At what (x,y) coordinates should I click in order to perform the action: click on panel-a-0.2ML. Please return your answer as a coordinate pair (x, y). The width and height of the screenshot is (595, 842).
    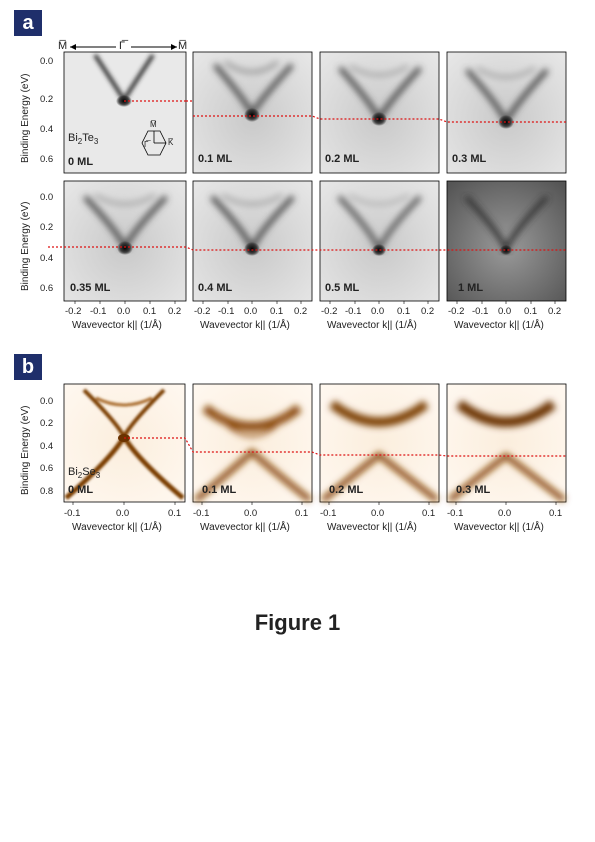
    Looking at the image, I should click on (379, 112).